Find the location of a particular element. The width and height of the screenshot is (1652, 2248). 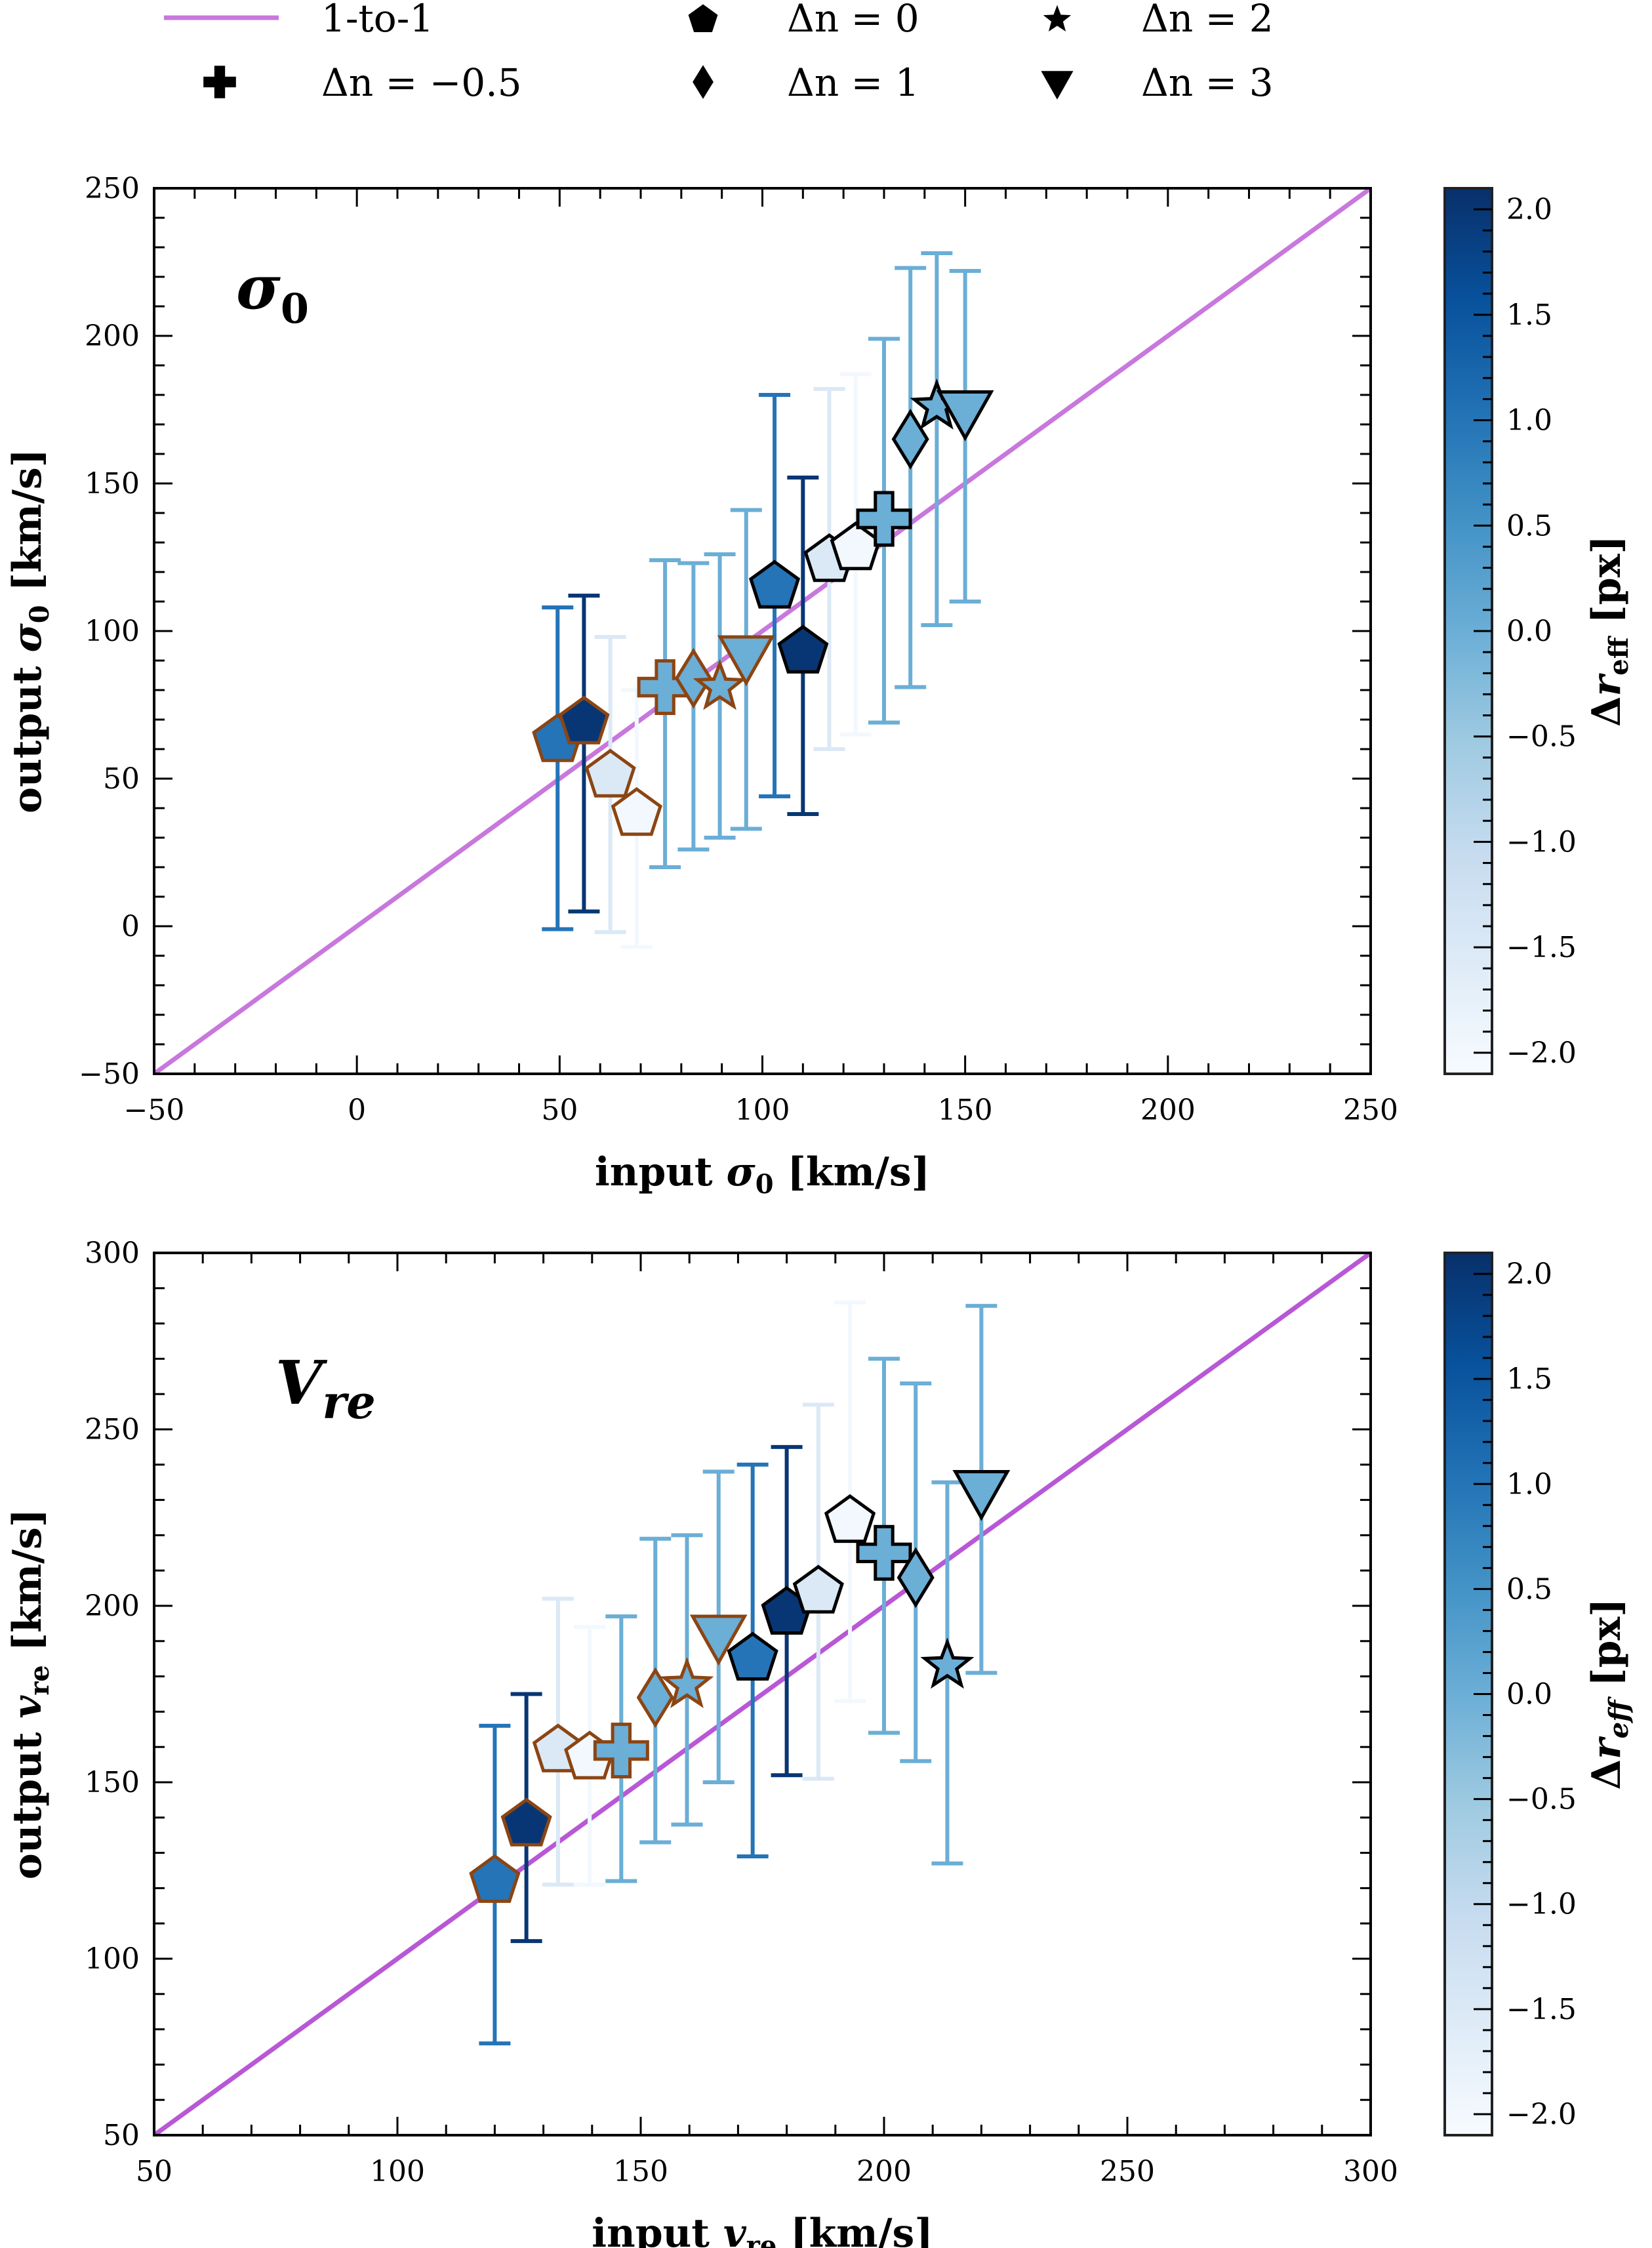

x-tick-label: 300 is located at coordinates (1371, 2171).